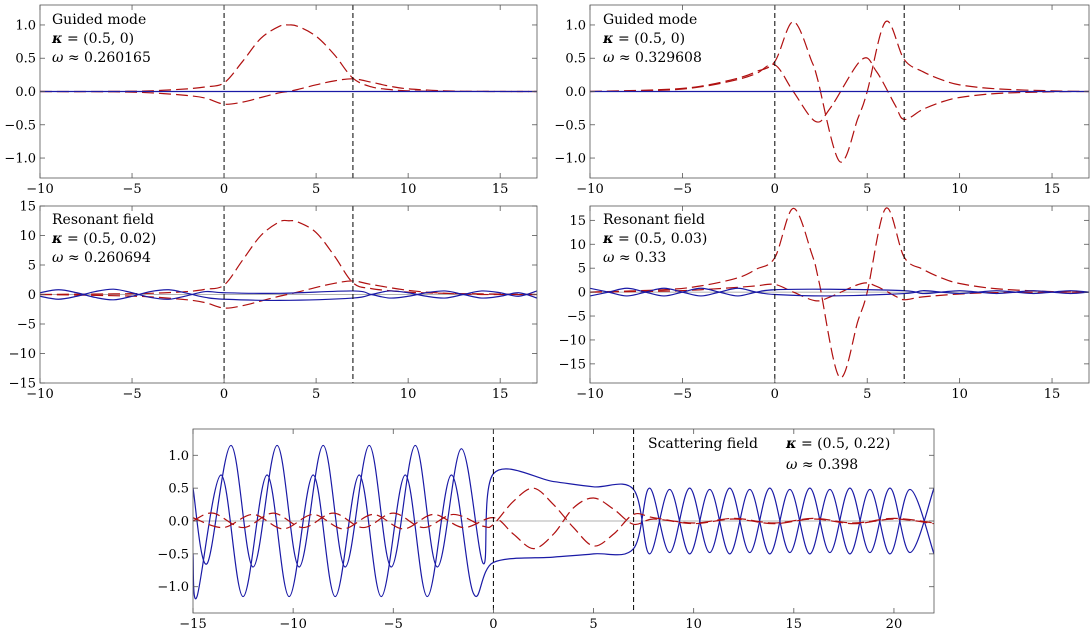  What do you see at coordinates (652, 58) in the screenshot?
I see `annotation-omega: ω ≈ 0.329608` at bounding box center [652, 58].